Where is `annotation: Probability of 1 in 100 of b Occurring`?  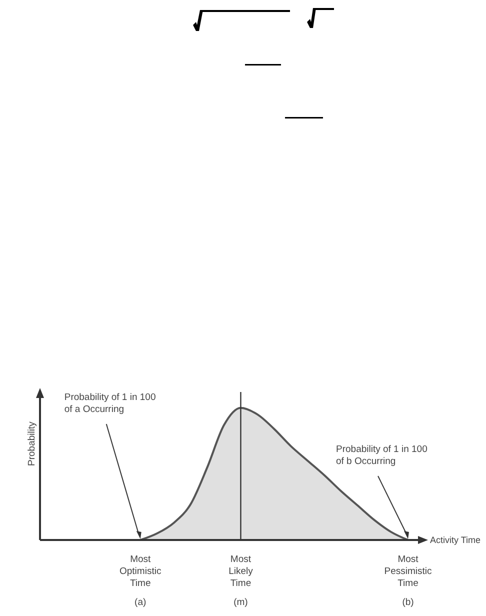 annotation: Probability of 1 in 100 of b Occurring is located at coordinates (382, 455).